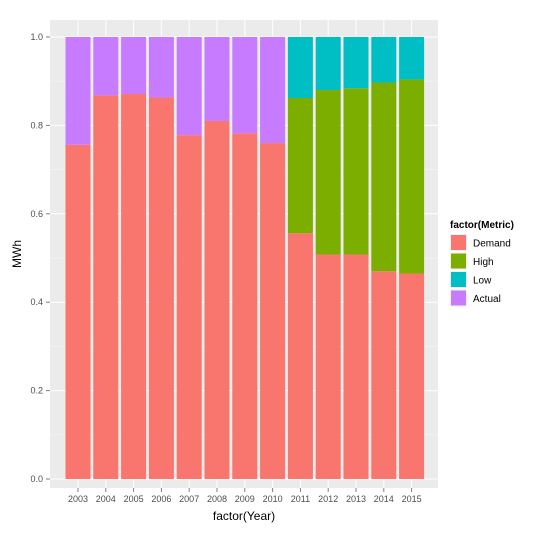 This screenshot has width=540, height=540. I want to click on bar-actual-2004, so click(106, 66).